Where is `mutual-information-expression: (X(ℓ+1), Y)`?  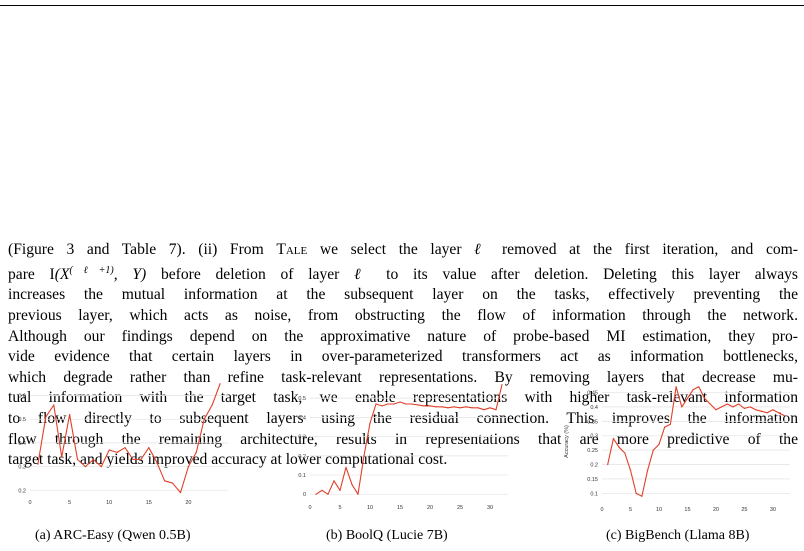 mutual-information-expression: (X(ℓ+1), Y) is located at coordinates (100, 273).